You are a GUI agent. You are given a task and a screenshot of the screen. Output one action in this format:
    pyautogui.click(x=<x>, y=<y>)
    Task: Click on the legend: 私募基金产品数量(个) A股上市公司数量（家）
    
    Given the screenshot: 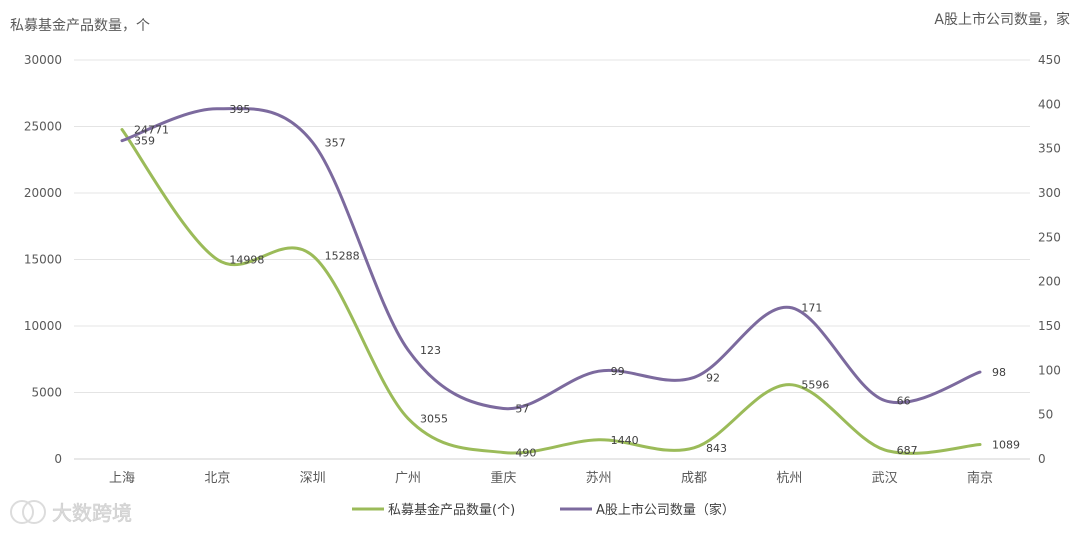 What is the action you would take?
    pyautogui.click(x=543, y=510)
    